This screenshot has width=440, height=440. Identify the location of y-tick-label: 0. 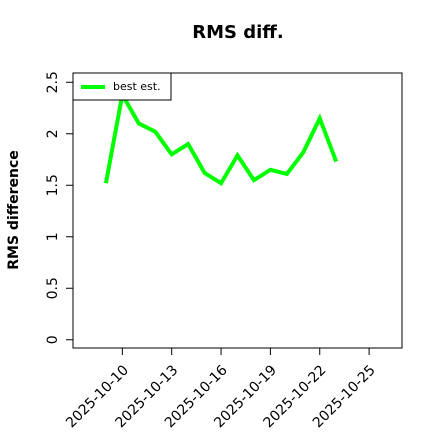
(53, 339).